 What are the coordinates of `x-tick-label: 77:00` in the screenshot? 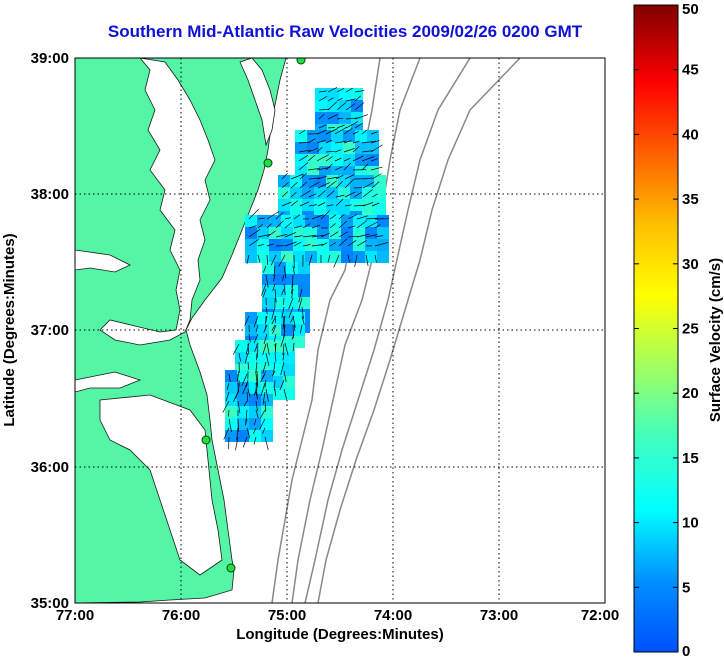 It's located at (75, 615).